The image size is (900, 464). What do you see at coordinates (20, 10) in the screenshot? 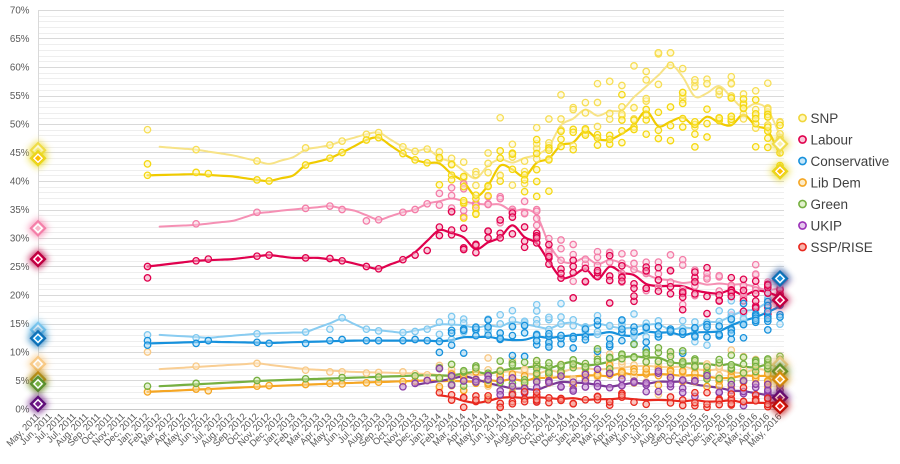
I see `svg-text: 70%` at bounding box center [20, 10].